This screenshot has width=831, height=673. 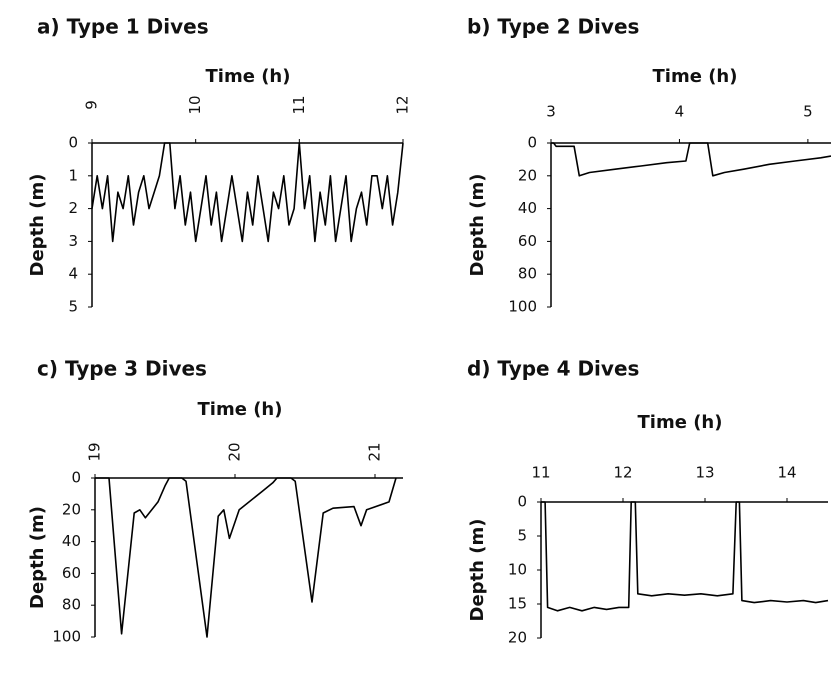 What do you see at coordinates (122, 369) in the screenshot?
I see `panel-title: c) Type 3 Dives` at bounding box center [122, 369].